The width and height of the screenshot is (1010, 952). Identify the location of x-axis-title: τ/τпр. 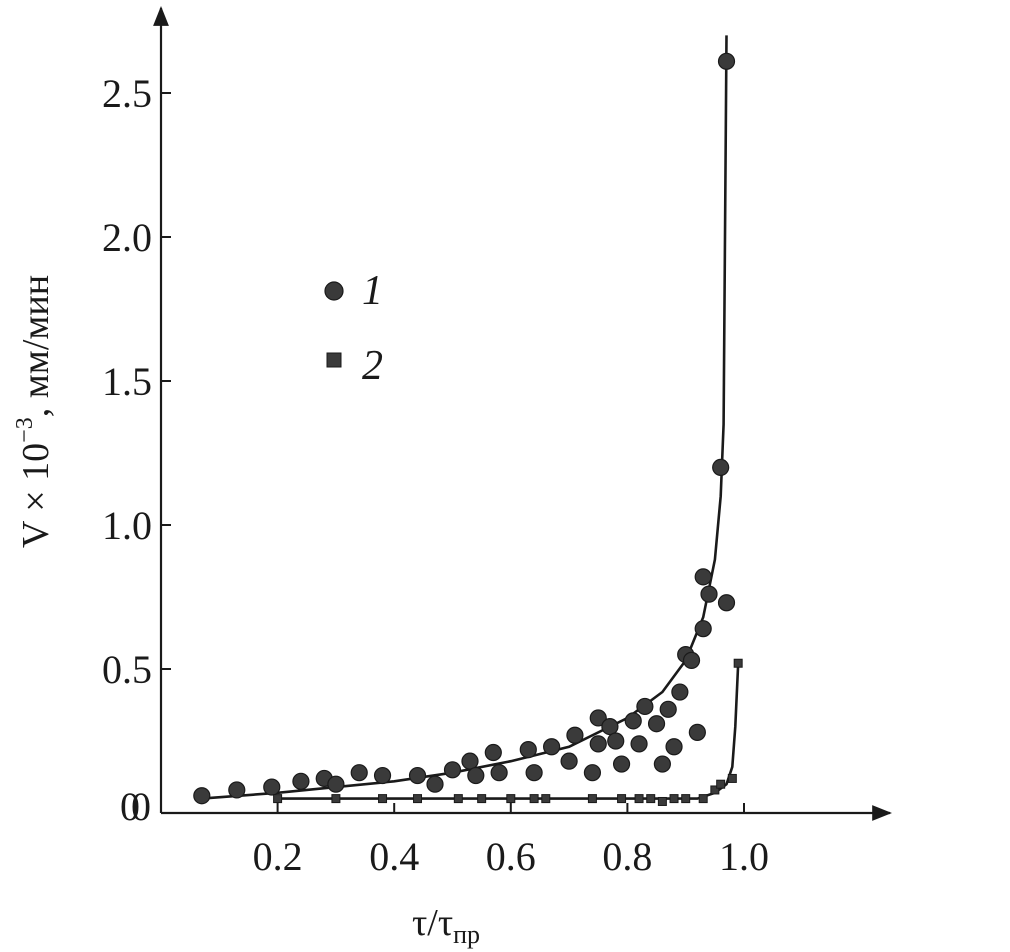
(446, 925).